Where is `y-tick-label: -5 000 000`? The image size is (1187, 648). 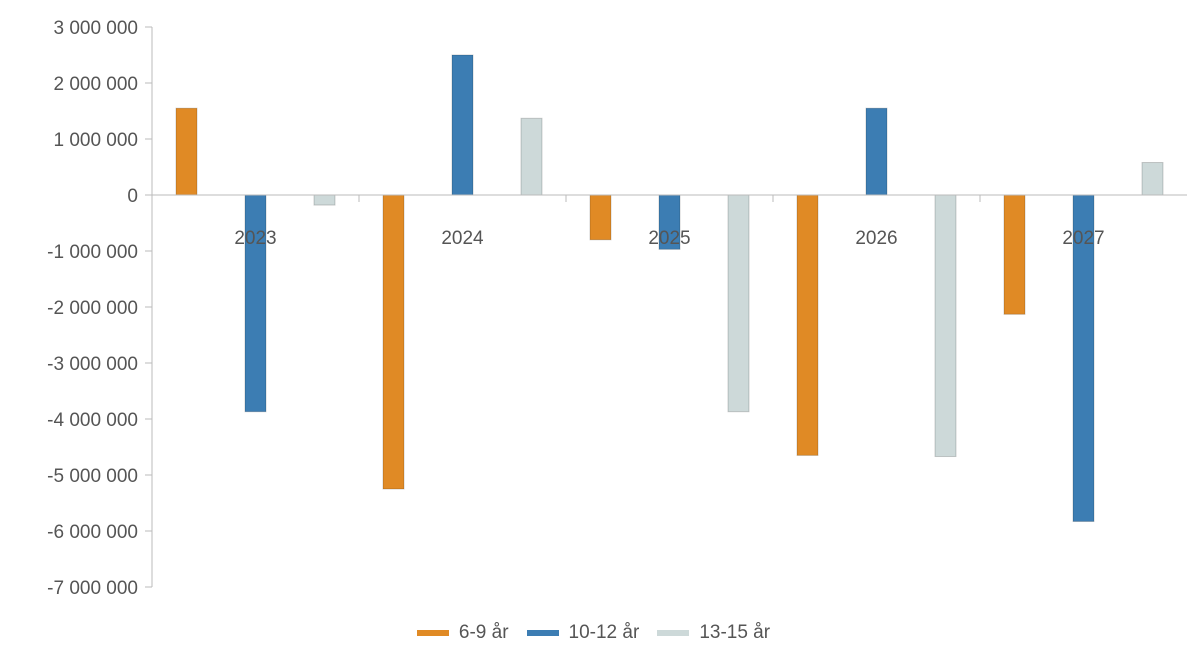
y-tick-label: -5 000 000 is located at coordinates (92, 476).